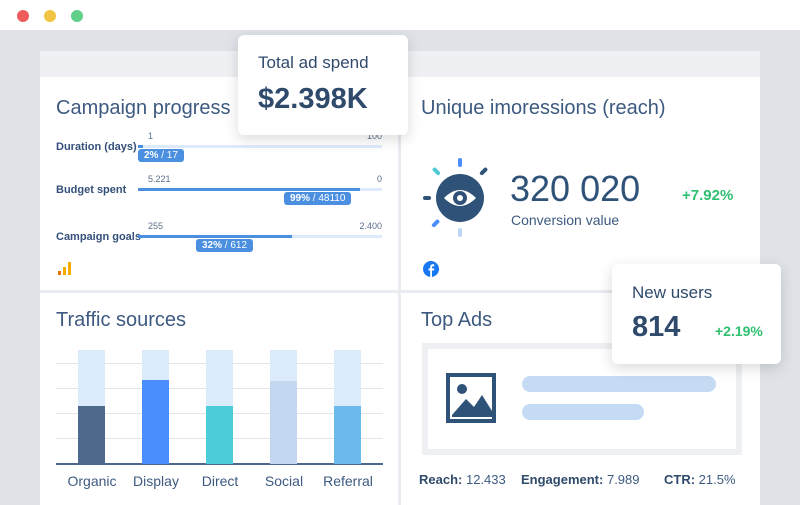  Describe the element at coordinates (169, 155) in the screenshot. I see `badge-total: / 17` at that location.